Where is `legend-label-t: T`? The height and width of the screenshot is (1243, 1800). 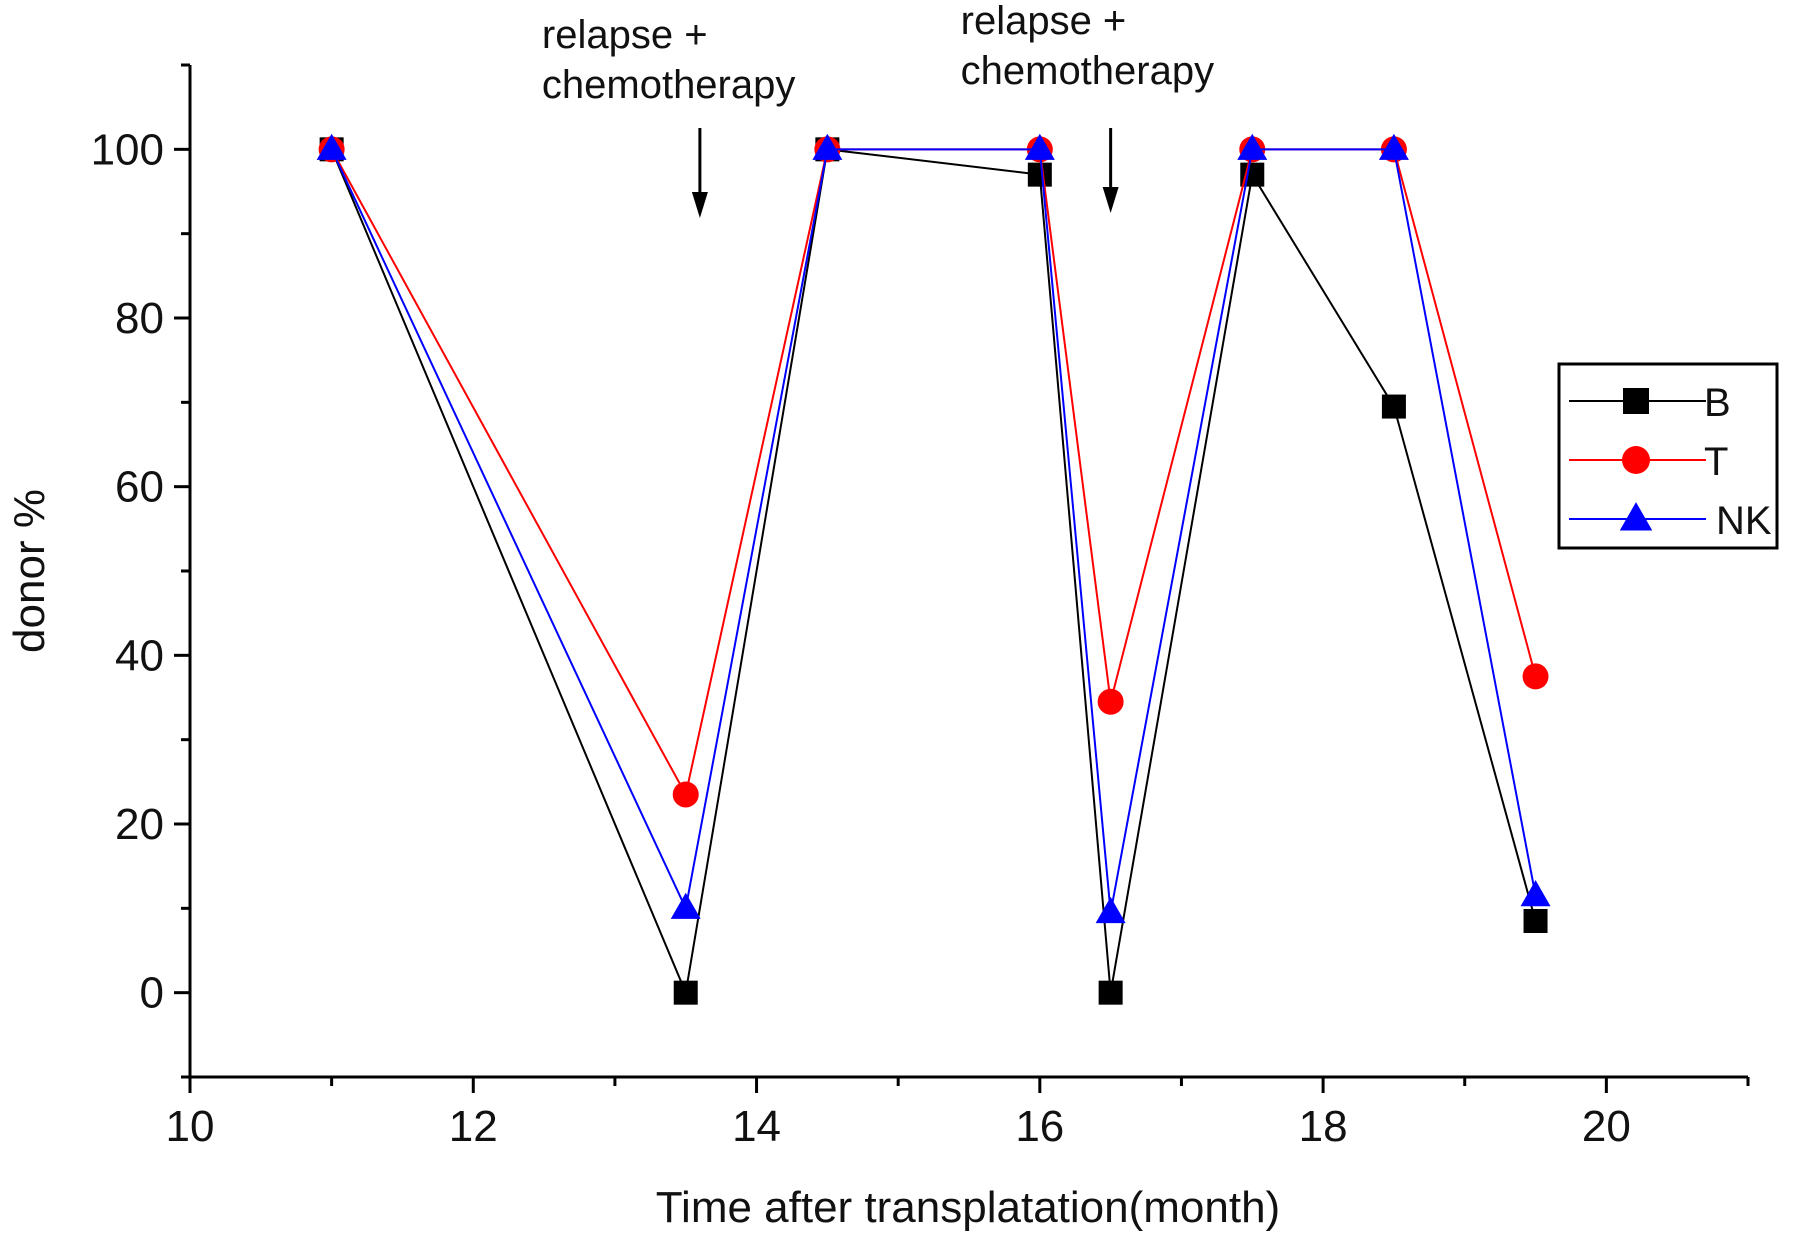 legend-label-t: T is located at coordinates (1716, 462).